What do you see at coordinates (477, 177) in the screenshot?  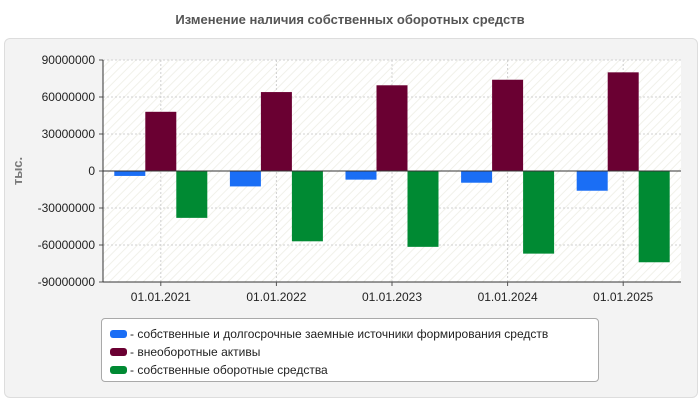 I see `bar-series-0-01.01.2024` at bounding box center [477, 177].